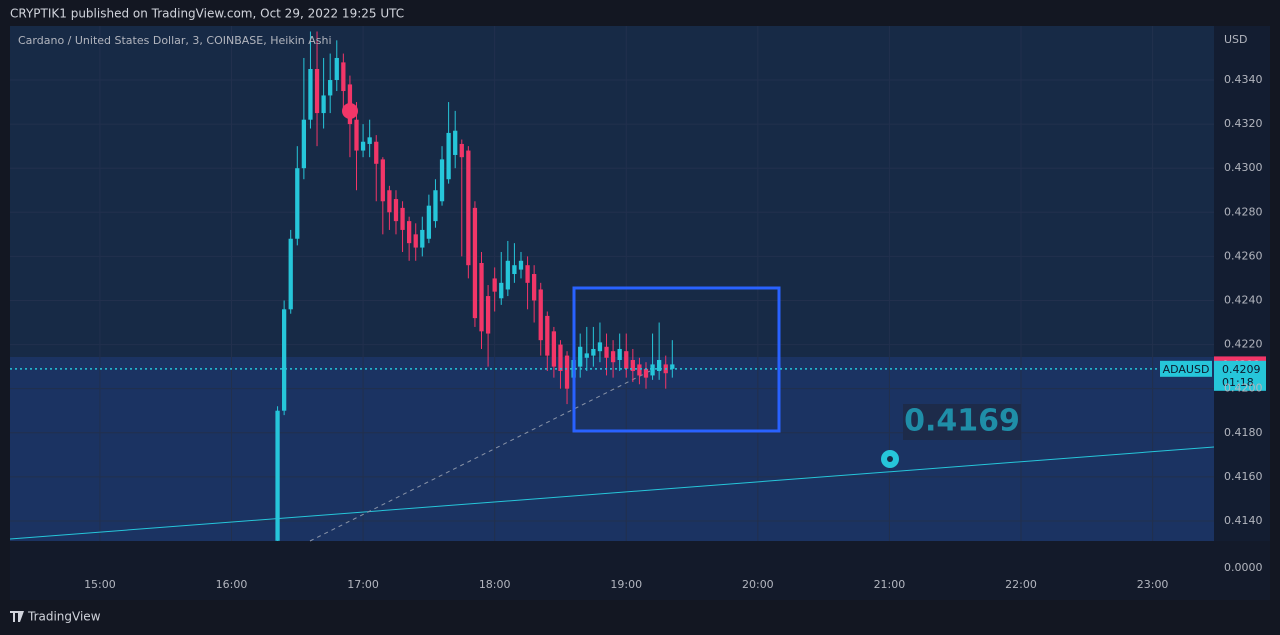 Image resolution: width=1280 pixels, height=635 pixels. What do you see at coordinates (1243, 211) in the screenshot?
I see `y-tick-label: 0.4280` at bounding box center [1243, 211].